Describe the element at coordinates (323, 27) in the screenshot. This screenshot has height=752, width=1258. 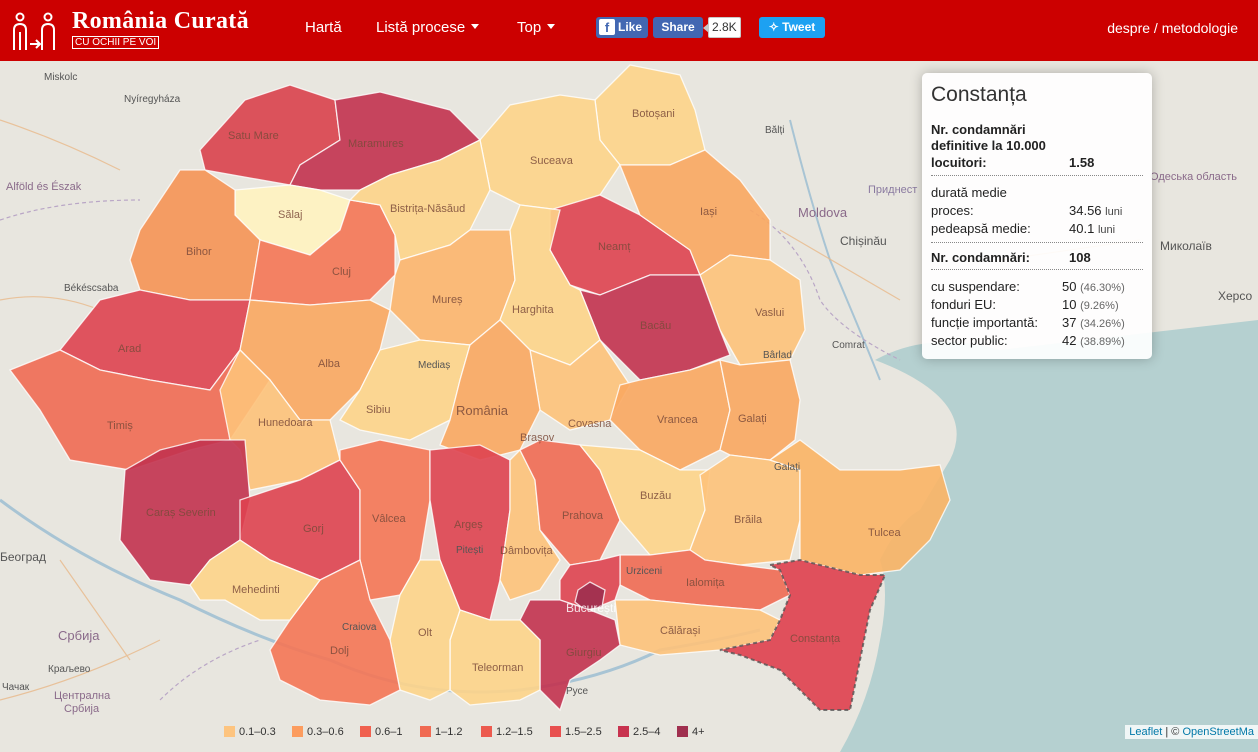
I see `nav-harta: Hartă` at that location.